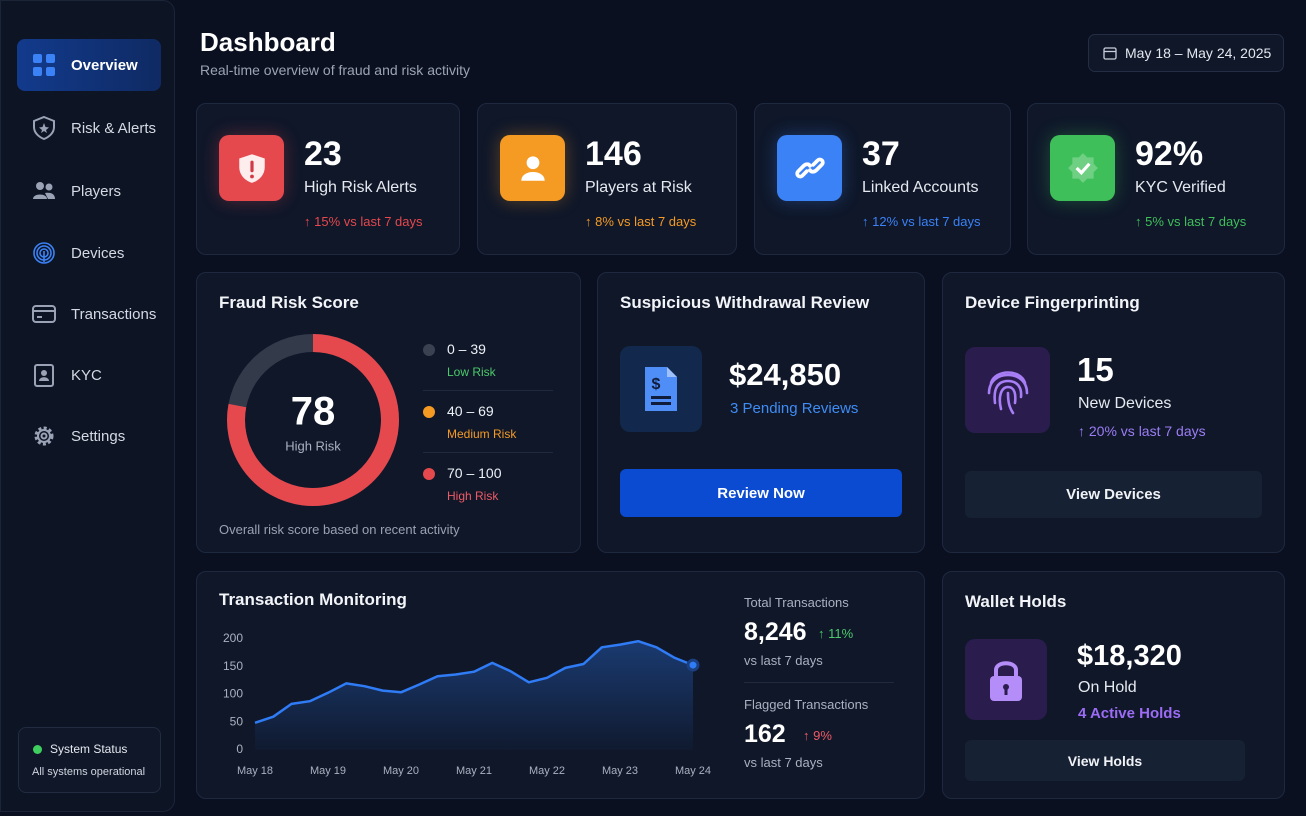  I want to click on gauge-arc, so click(313, 420).